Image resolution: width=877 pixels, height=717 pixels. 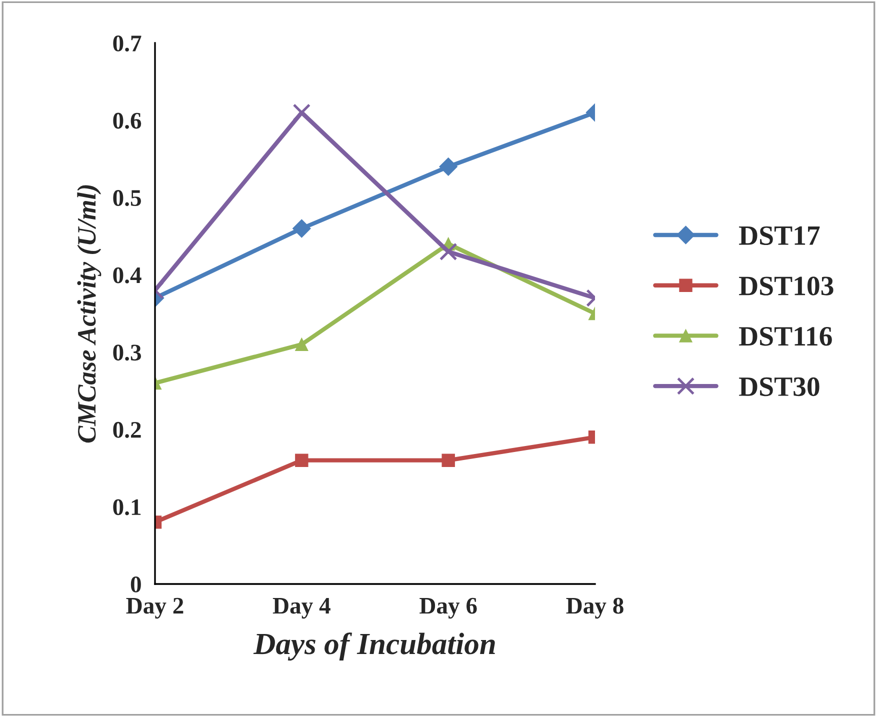 What do you see at coordinates (301, 608) in the screenshot?
I see `x-tick-label: Day 4` at bounding box center [301, 608].